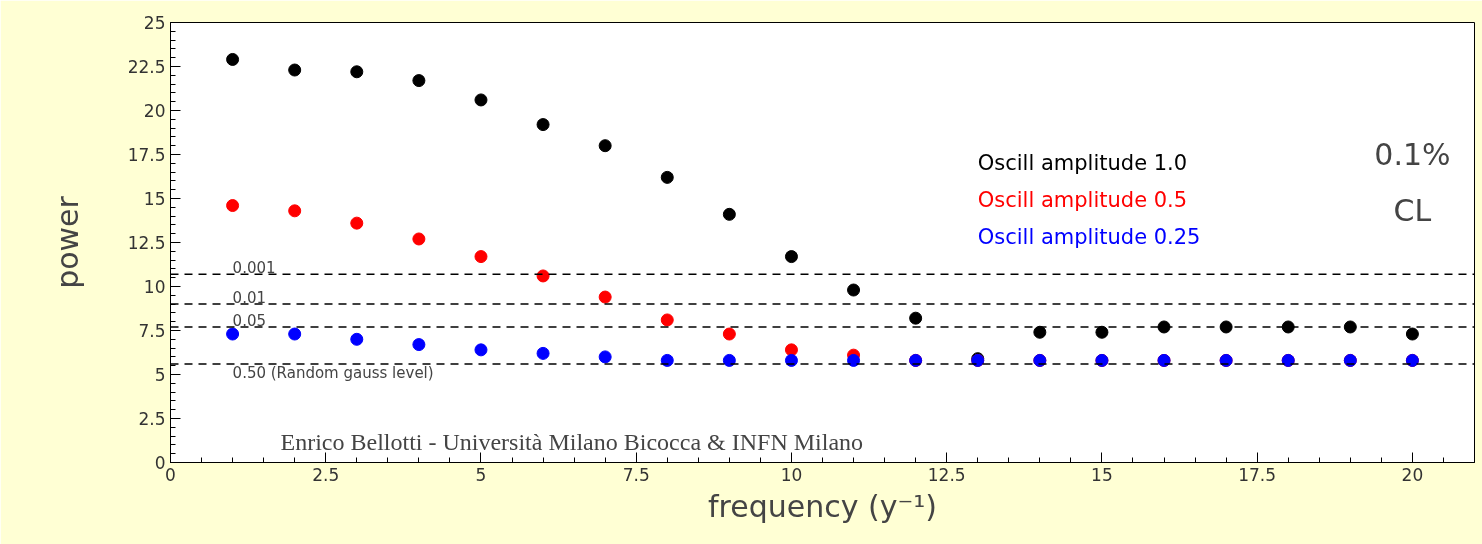 This screenshot has width=1482, height=544. What do you see at coordinates (152, 419) in the screenshot?
I see `y-tick-label: 2.5` at bounding box center [152, 419].